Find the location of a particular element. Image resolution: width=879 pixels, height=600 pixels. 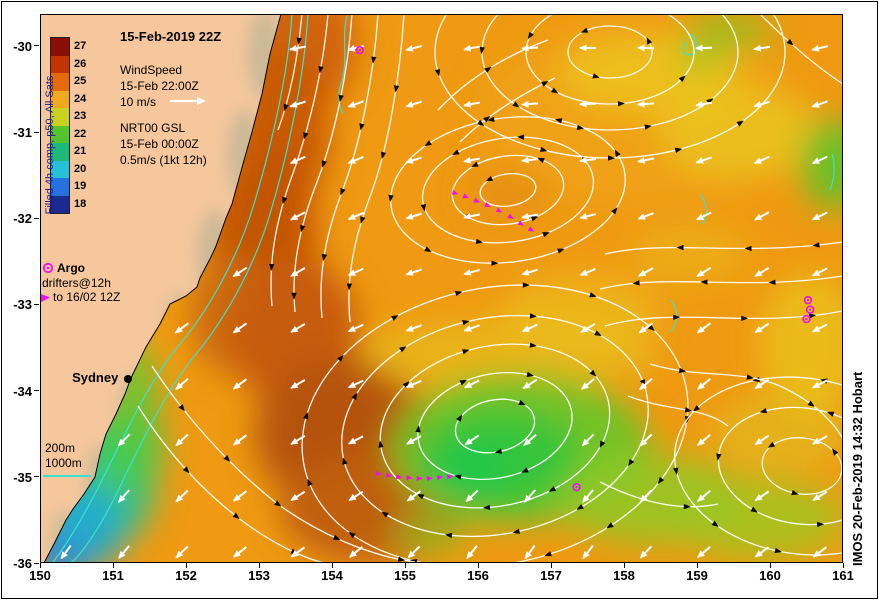

city-dot is located at coordinates (128, 379).